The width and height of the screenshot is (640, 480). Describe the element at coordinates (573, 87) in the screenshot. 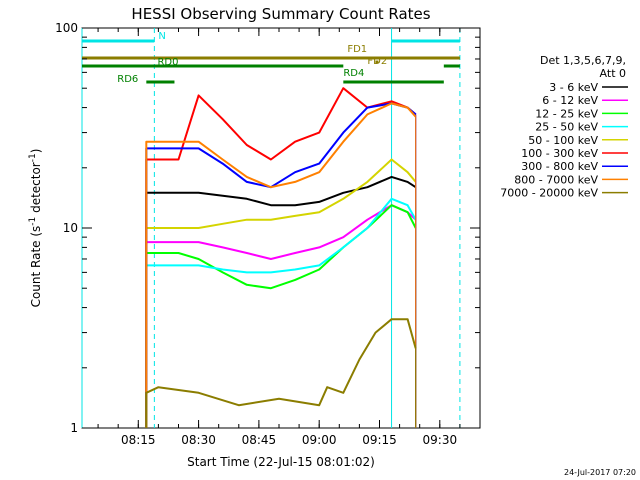

I see `legend-label-0: 3 - 6 keV` at that location.